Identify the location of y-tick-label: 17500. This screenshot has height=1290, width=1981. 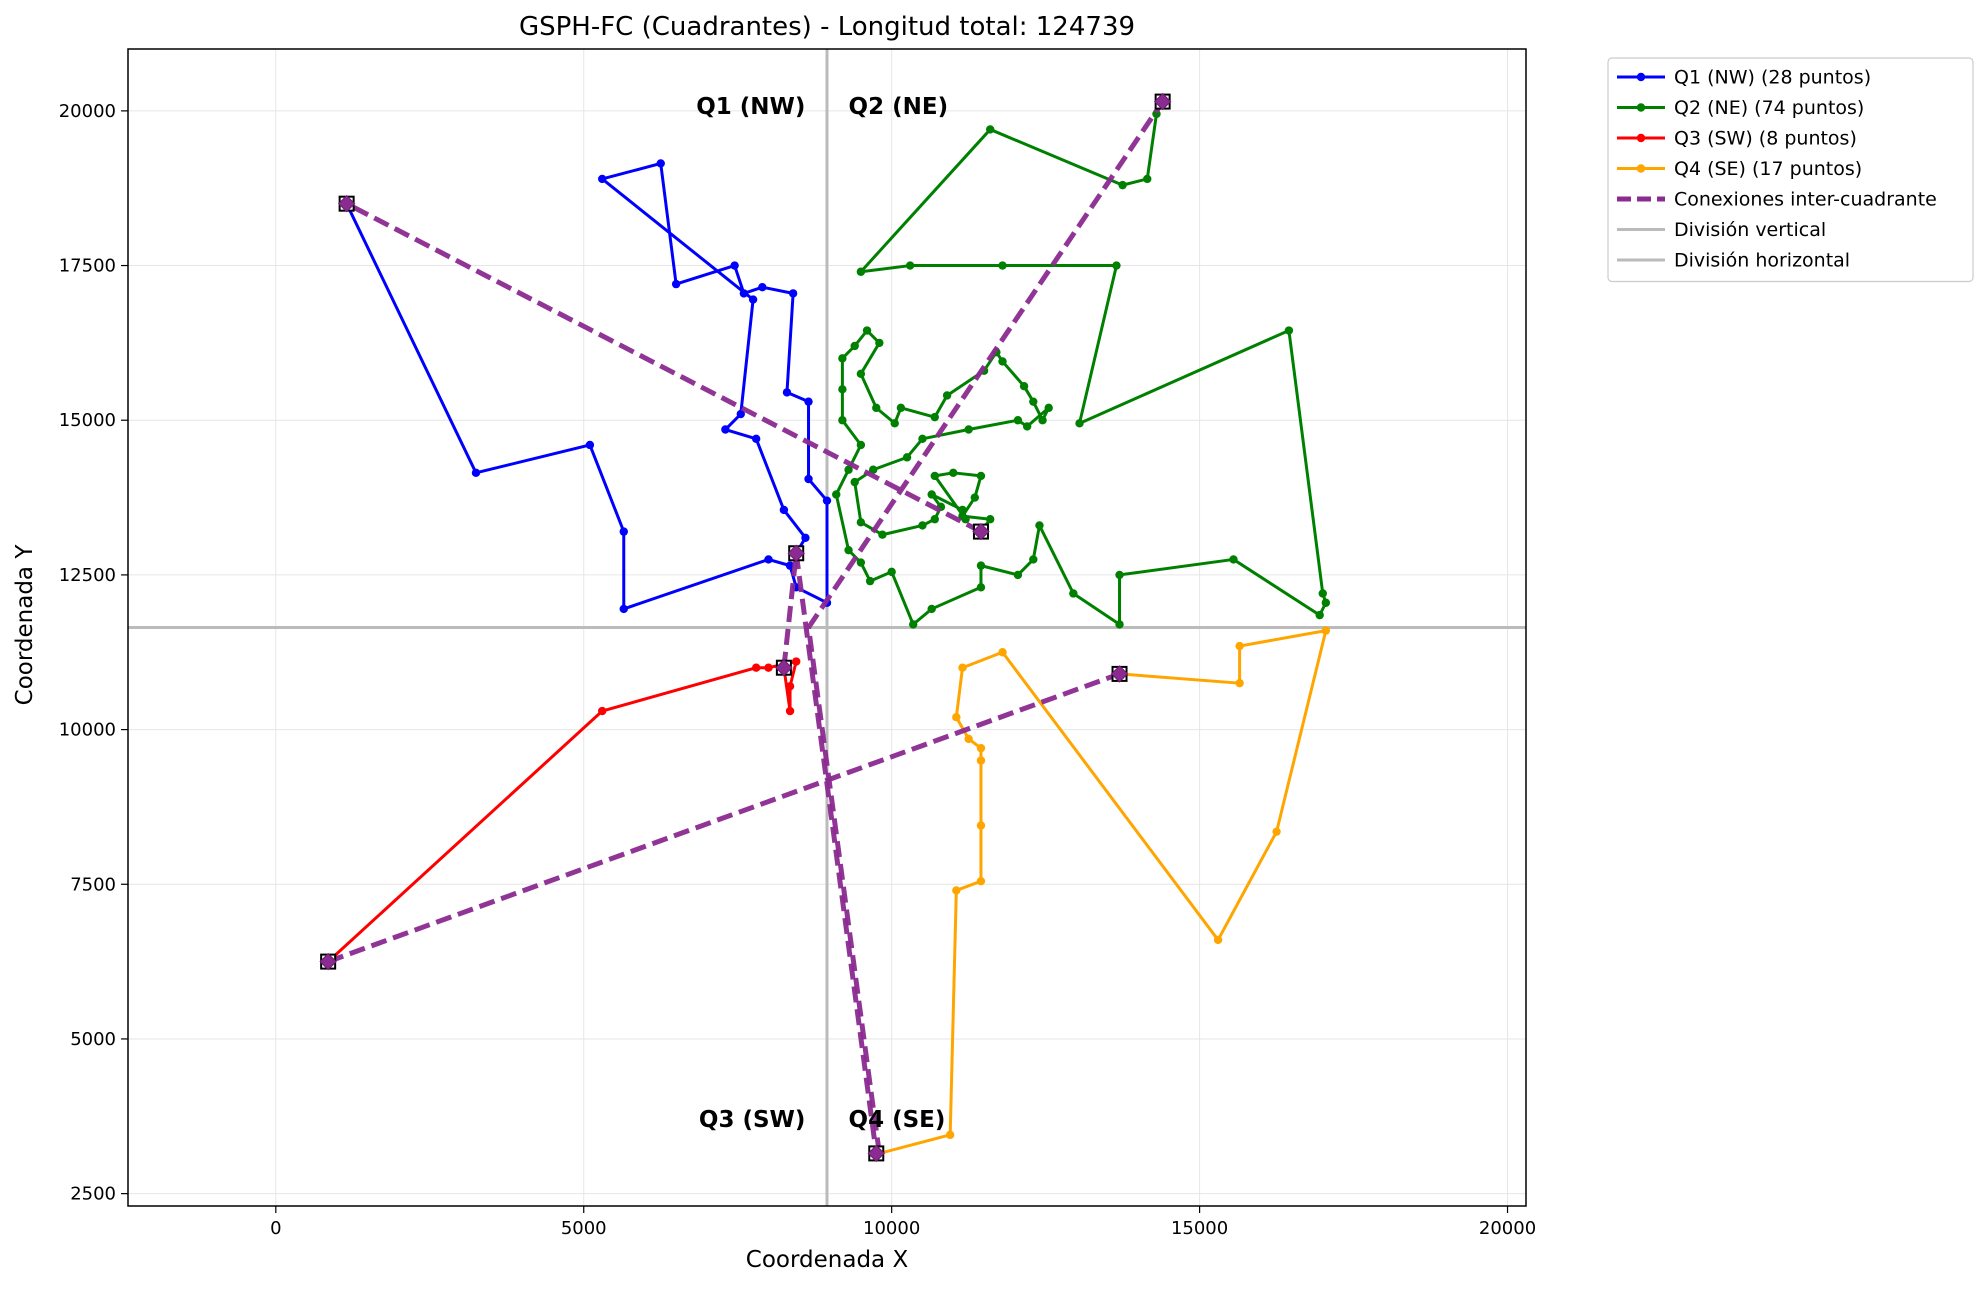
(87, 266).